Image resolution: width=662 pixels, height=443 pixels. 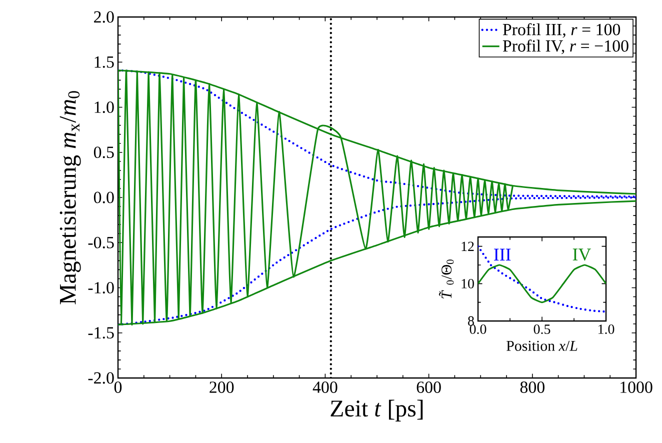 I want to click on x-tick-label: 1.0, so click(x=606, y=329).